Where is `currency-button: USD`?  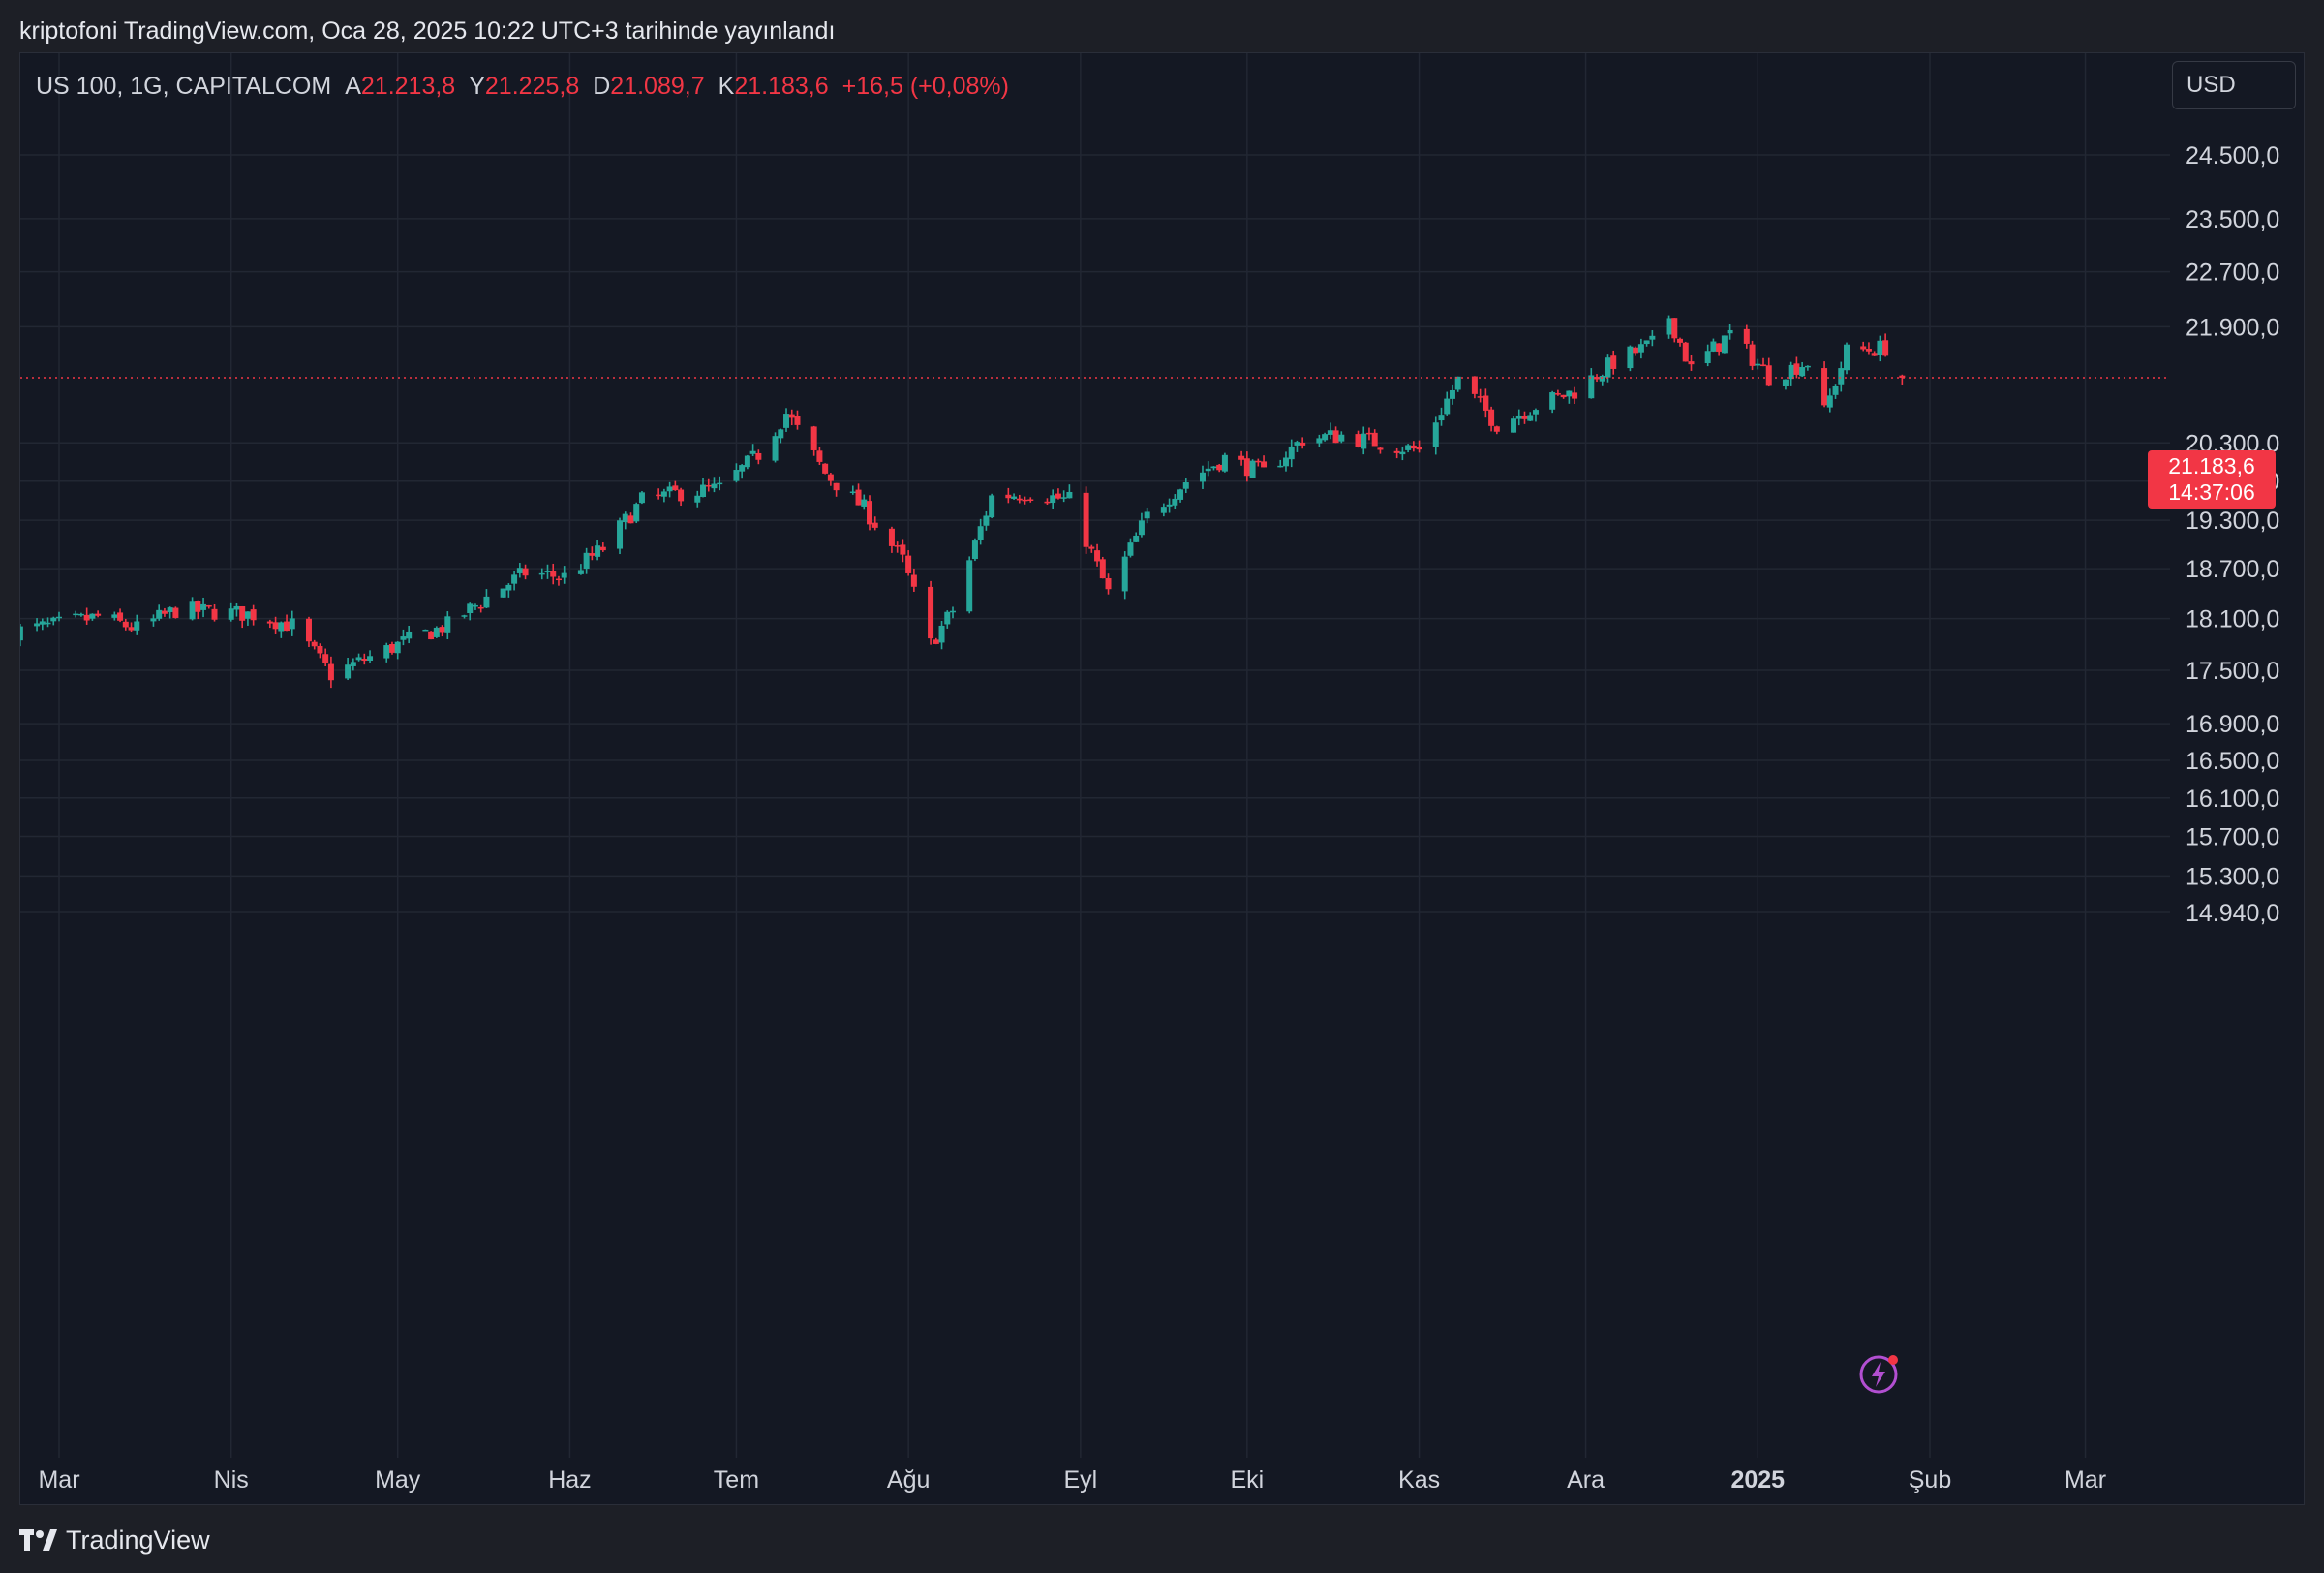
currency-button: USD is located at coordinates (2234, 85).